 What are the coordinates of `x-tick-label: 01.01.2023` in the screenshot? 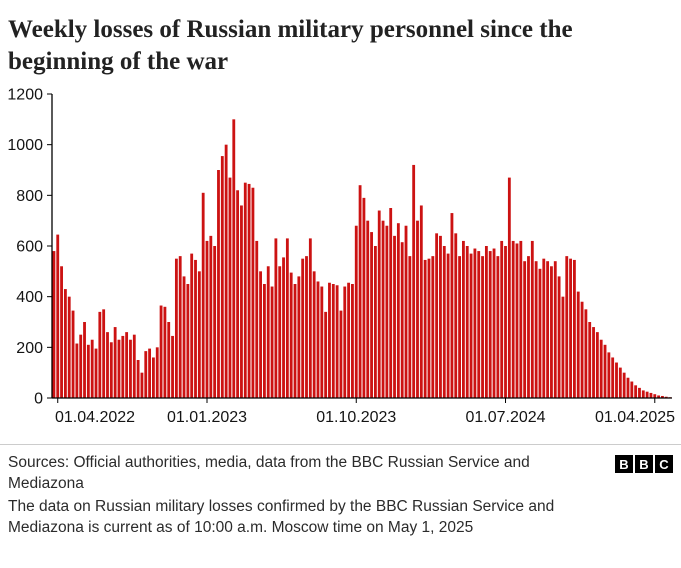 It's located at (207, 417).